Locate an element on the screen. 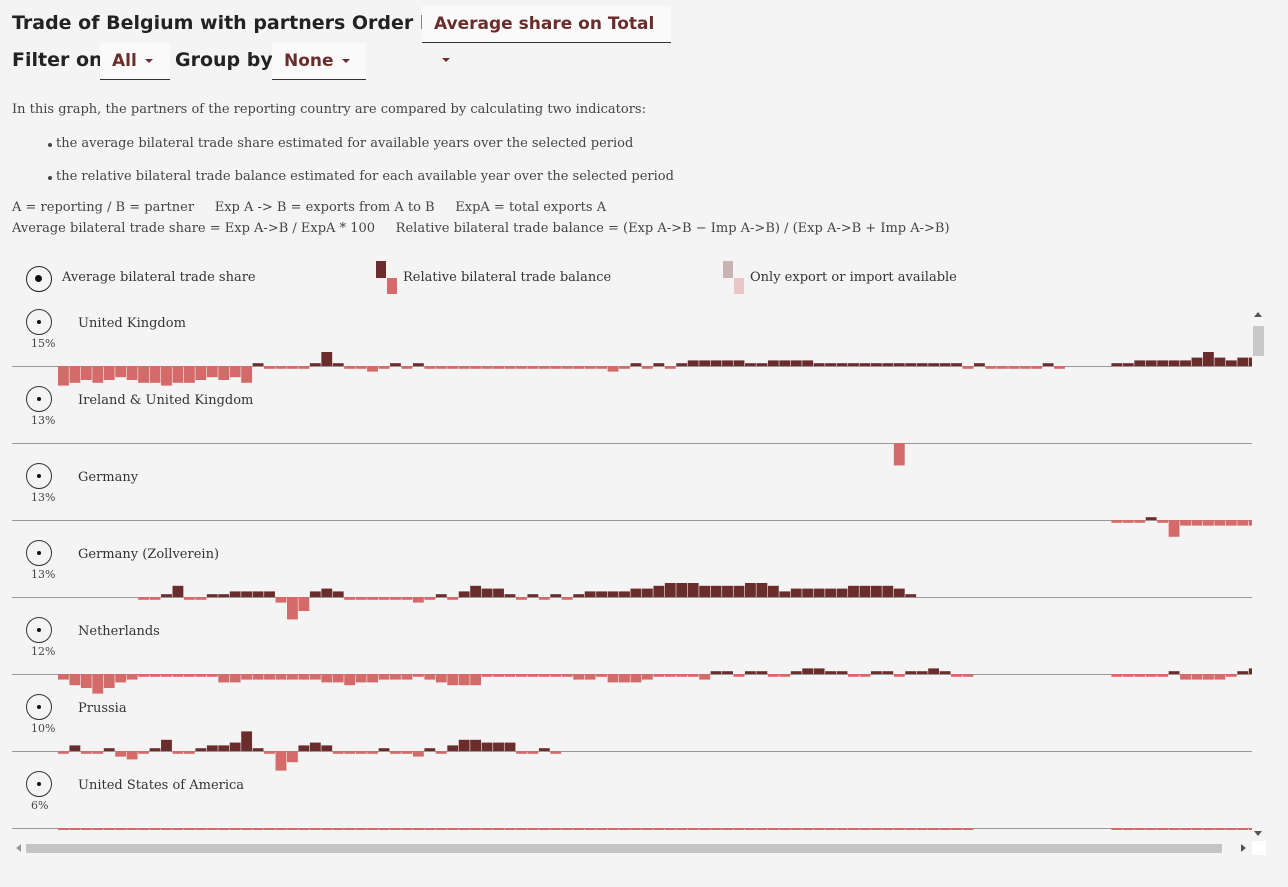  filter-dropdown: All is located at coordinates (135, 61).